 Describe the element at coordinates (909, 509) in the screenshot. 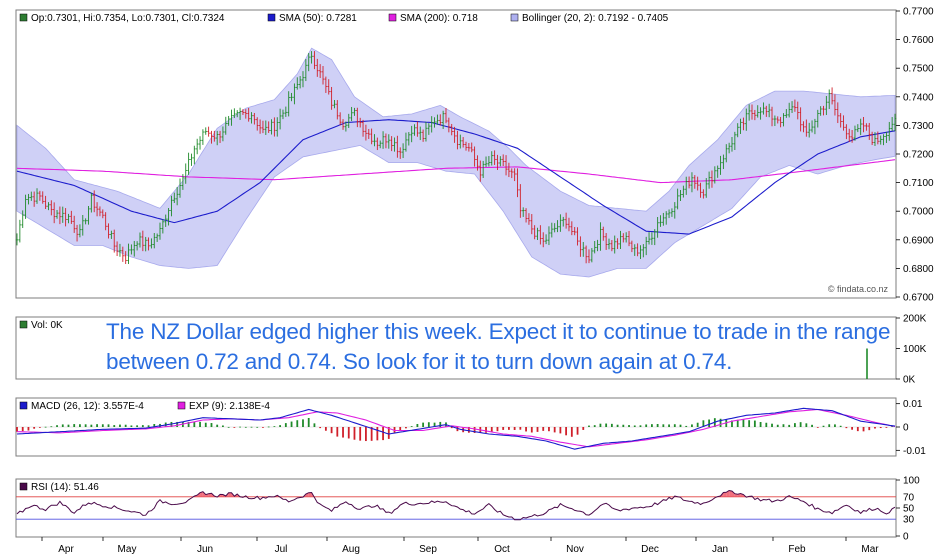

I see `rsi-tick-label: 50` at that location.